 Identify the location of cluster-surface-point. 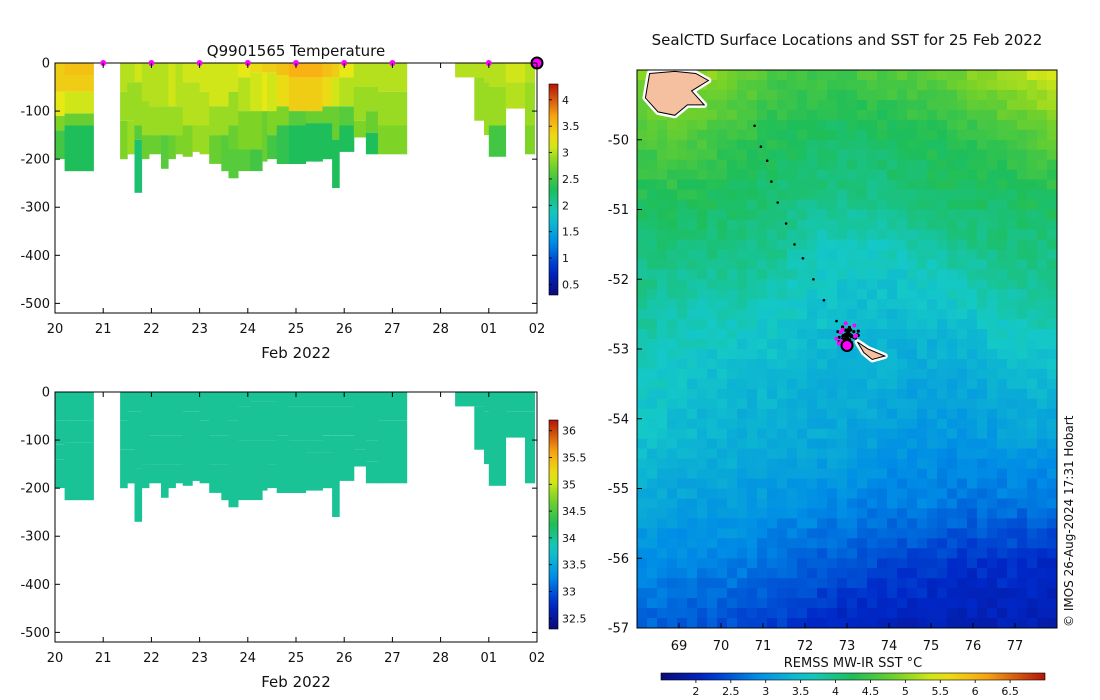
(854, 325).